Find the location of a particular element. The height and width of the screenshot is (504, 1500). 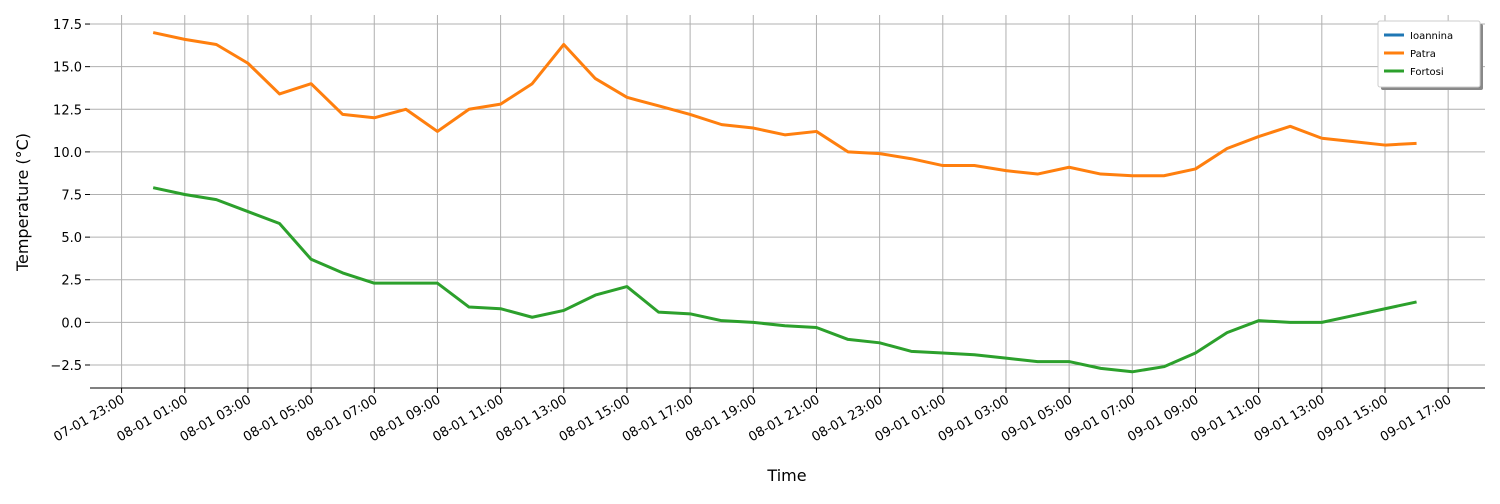

y-axis-label: Temperature (°C) is located at coordinates (22, 202).